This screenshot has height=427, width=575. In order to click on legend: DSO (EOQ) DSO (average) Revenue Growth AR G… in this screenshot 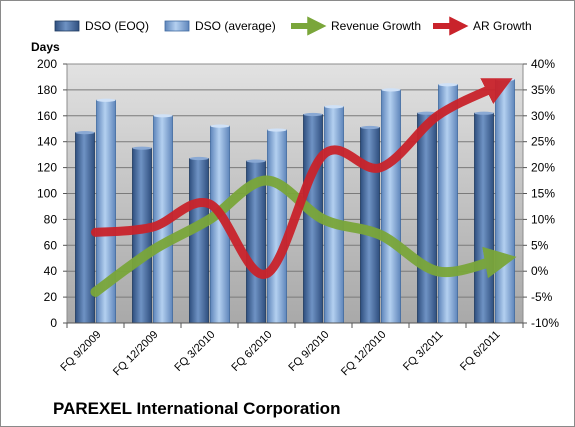, I will do `click(293, 26)`.